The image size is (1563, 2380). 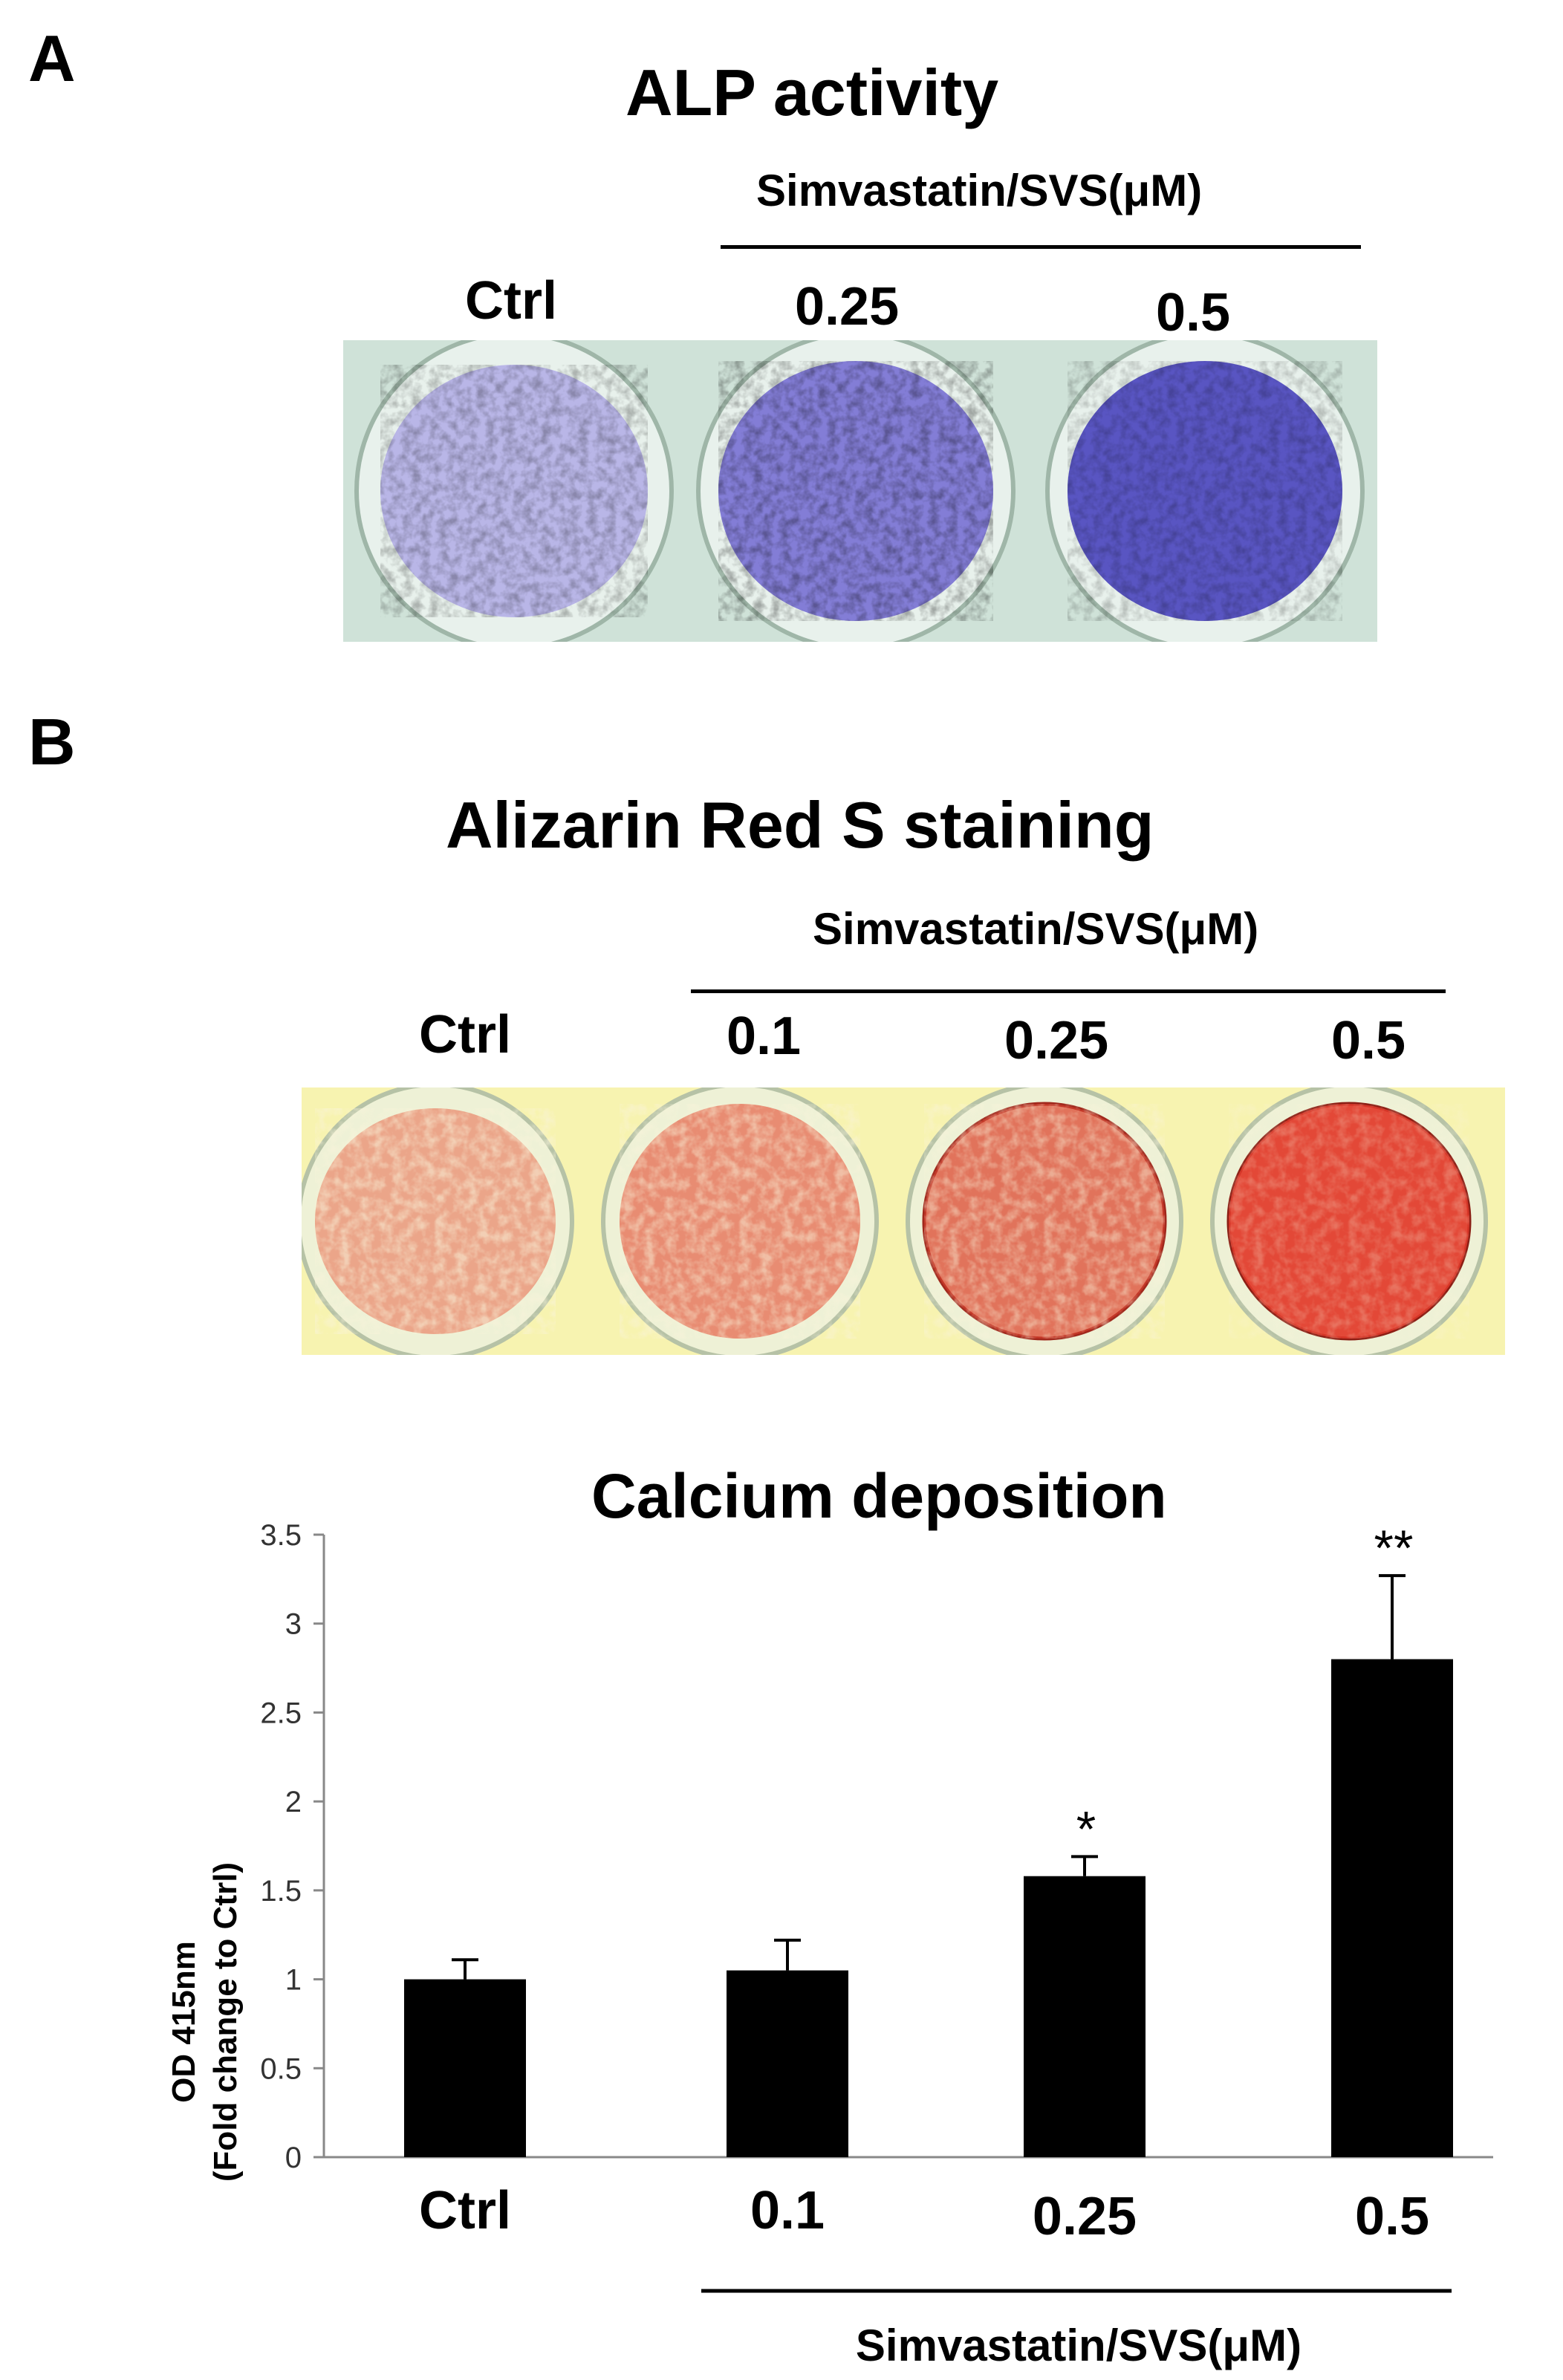 What do you see at coordinates (980, 191) in the screenshot?
I see `panel-a-group-label: Simvastatin/SVS(μM)` at bounding box center [980, 191].